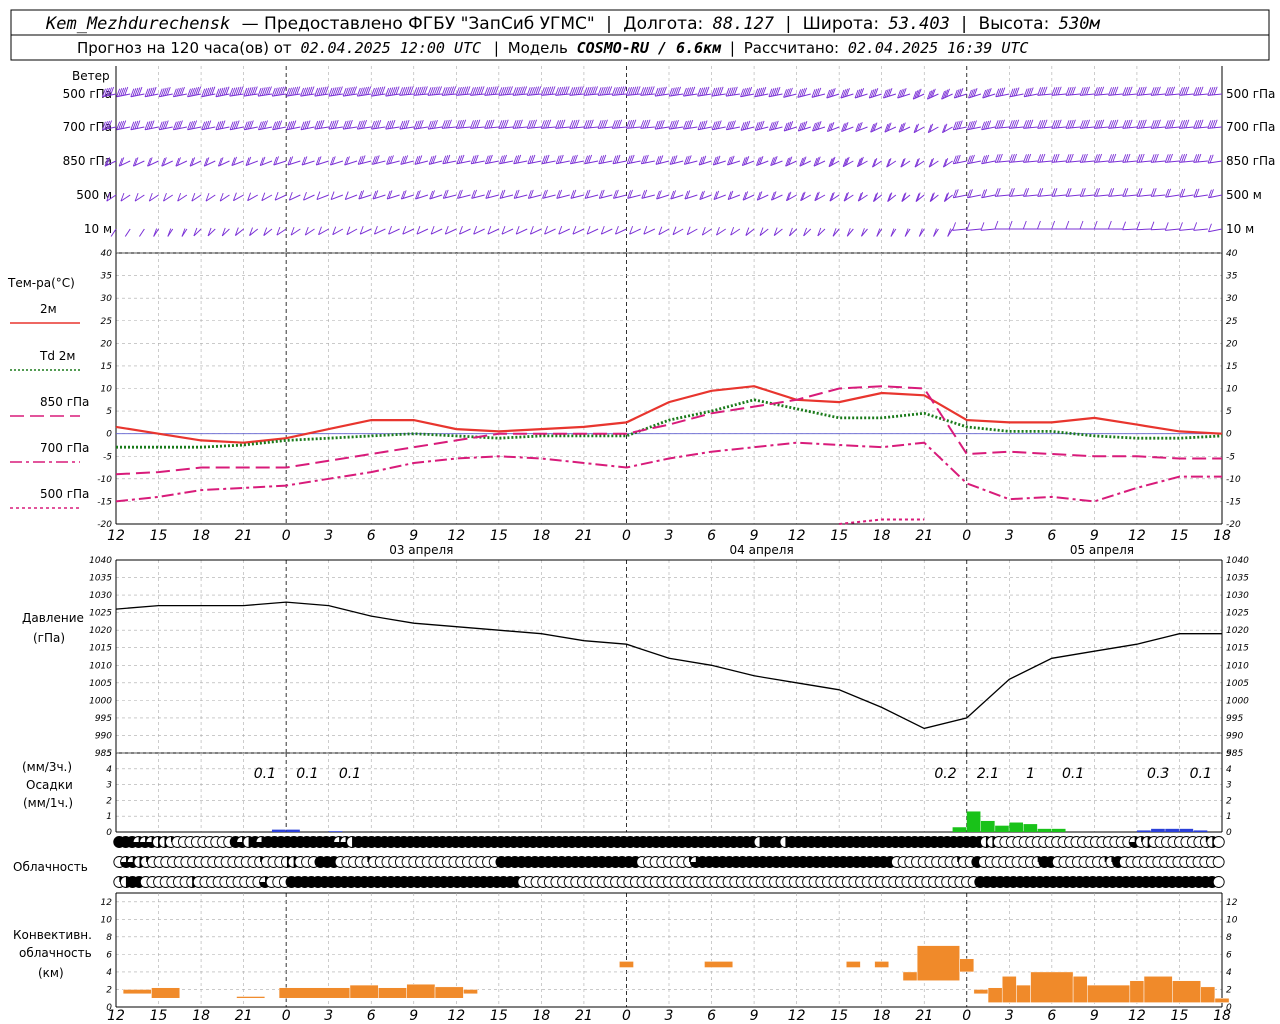  I want to click on precip-title: Осадки, so click(49, 785).